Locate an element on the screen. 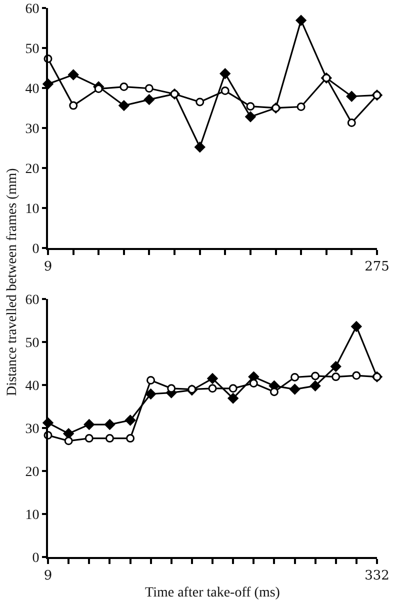 The height and width of the screenshot is (609, 393). x-tick-label: 275 is located at coordinates (377, 267).